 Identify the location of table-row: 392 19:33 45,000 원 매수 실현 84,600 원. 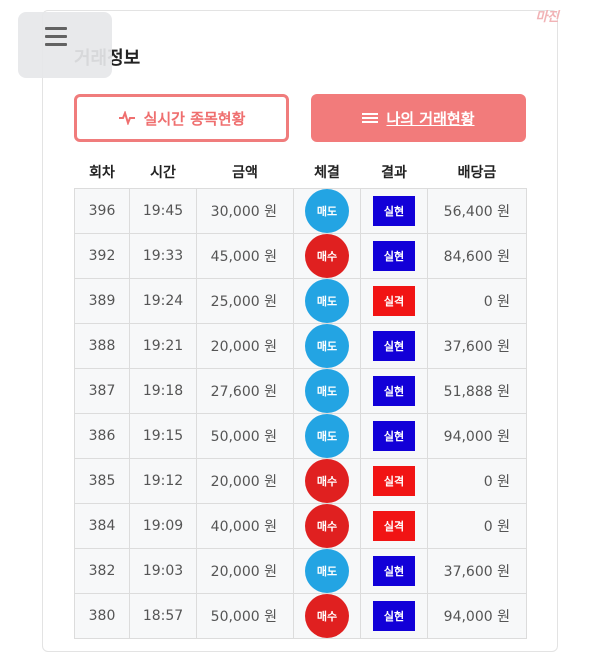
(300, 256).